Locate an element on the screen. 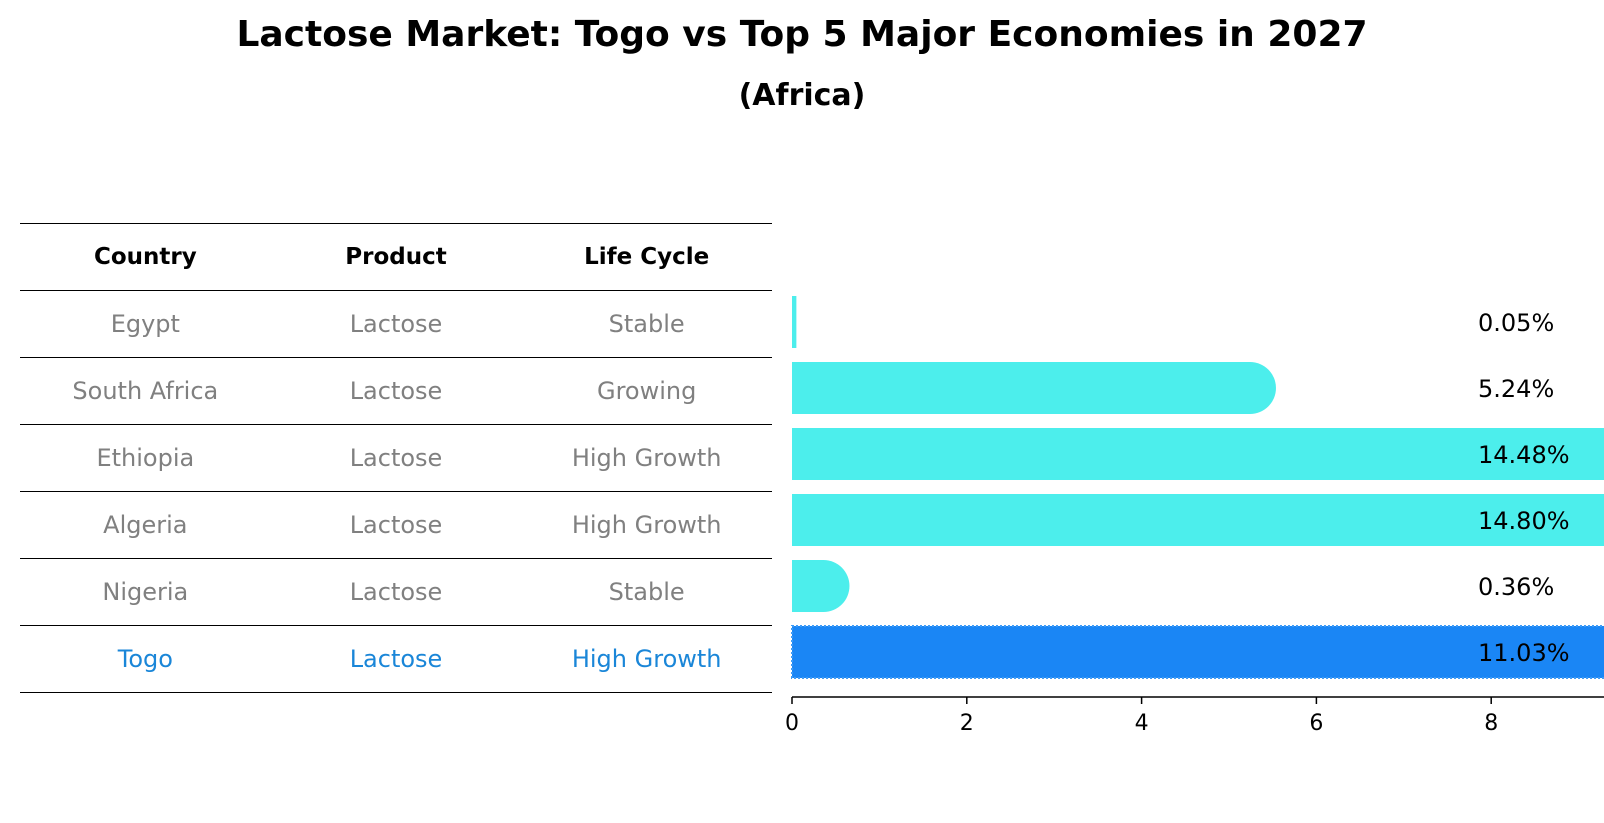  bar-south-africa is located at coordinates (1021, 388).